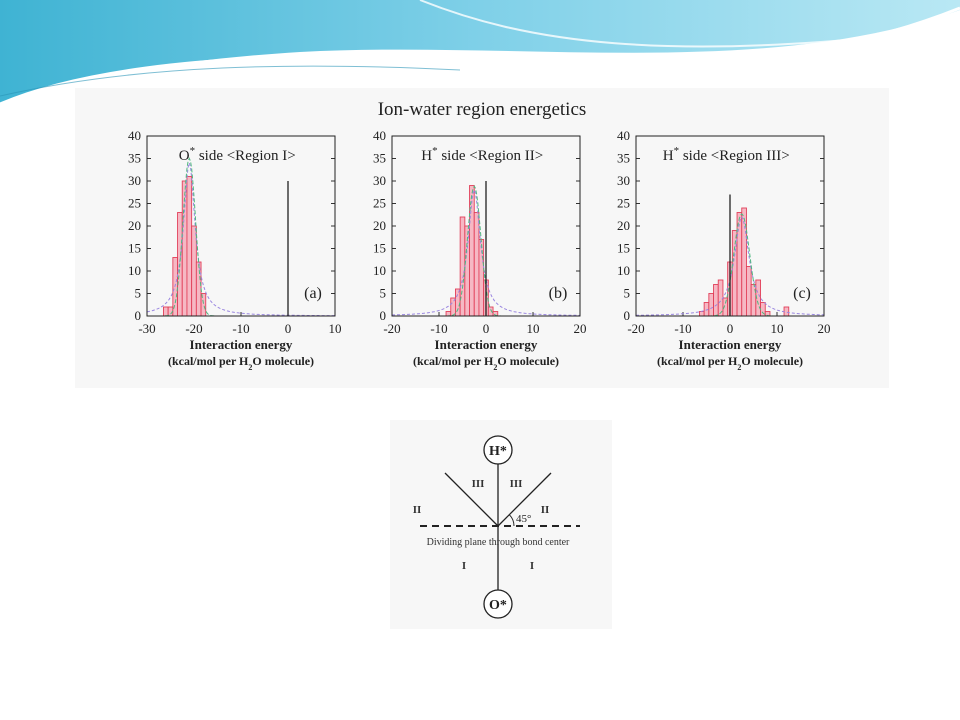 This screenshot has width=960, height=720. I want to click on figure-title: Ion-water region energetics, so click(482, 109).